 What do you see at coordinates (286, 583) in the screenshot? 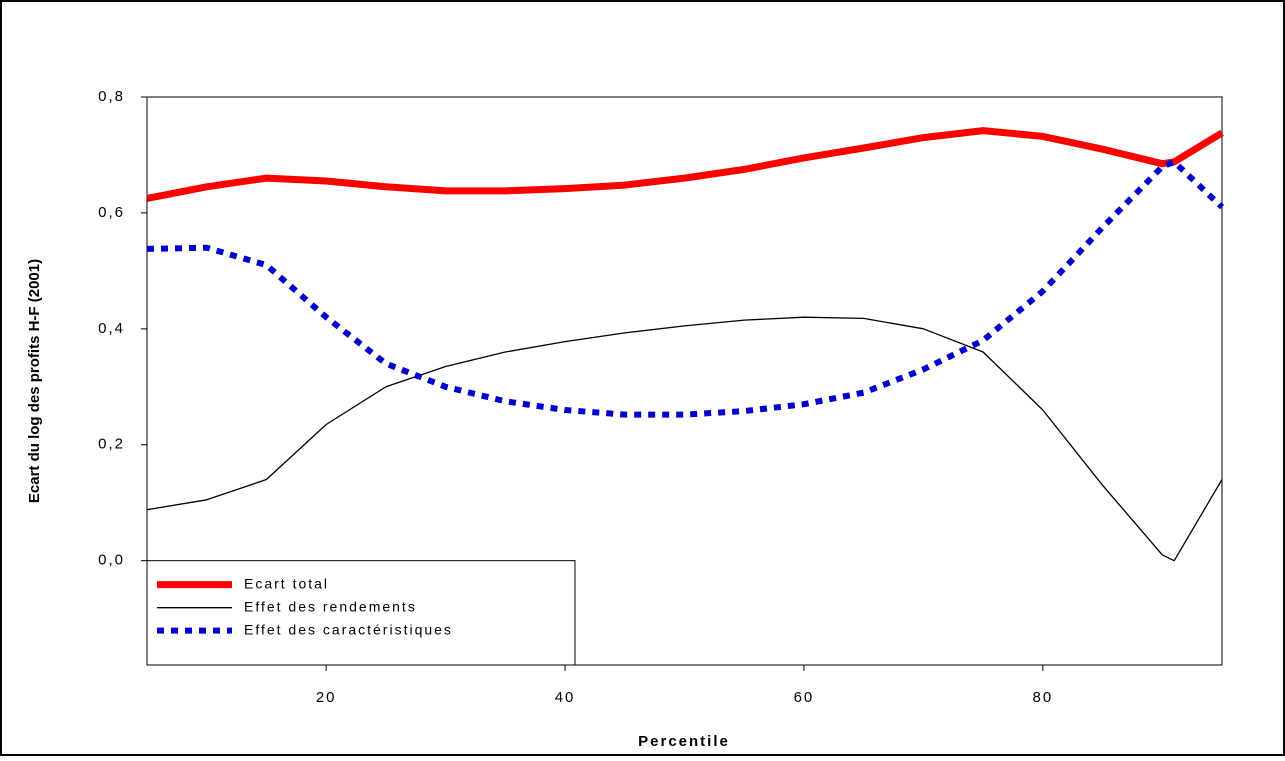
I see `legend-label: Ecart total` at bounding box center [286, 583].